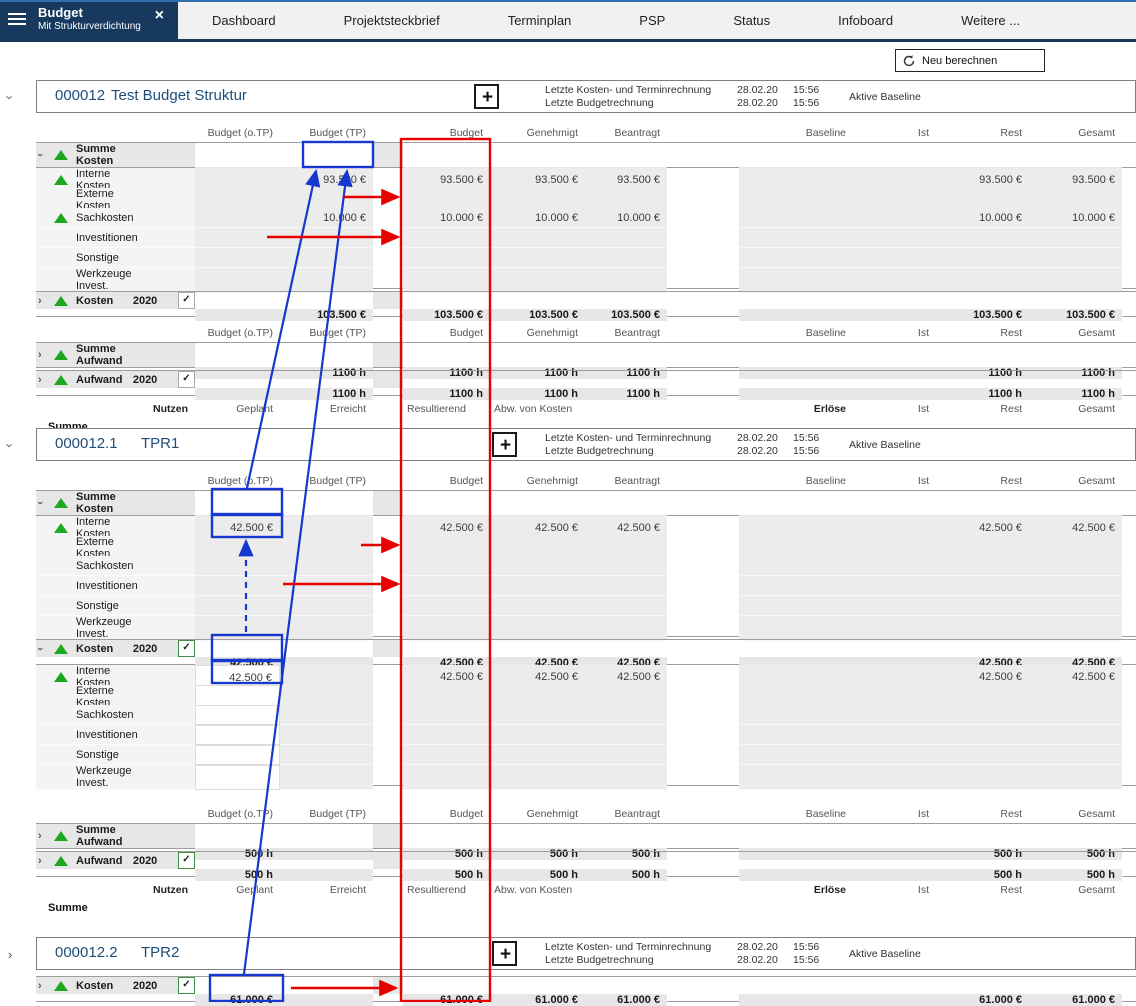  I want to click on column-header-rest: Rest, so click(1011, 814).